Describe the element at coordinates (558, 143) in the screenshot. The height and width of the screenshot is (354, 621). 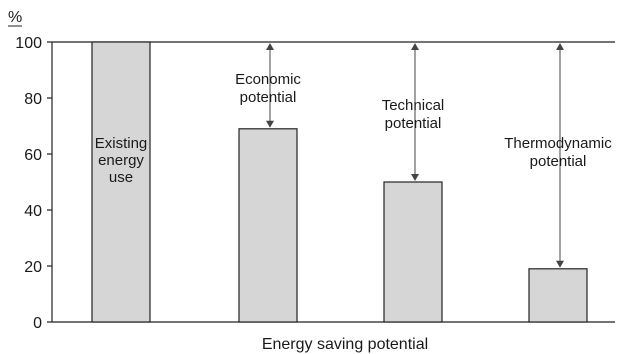
I see `bar-annotation-line: Thermodynamic` at that location.